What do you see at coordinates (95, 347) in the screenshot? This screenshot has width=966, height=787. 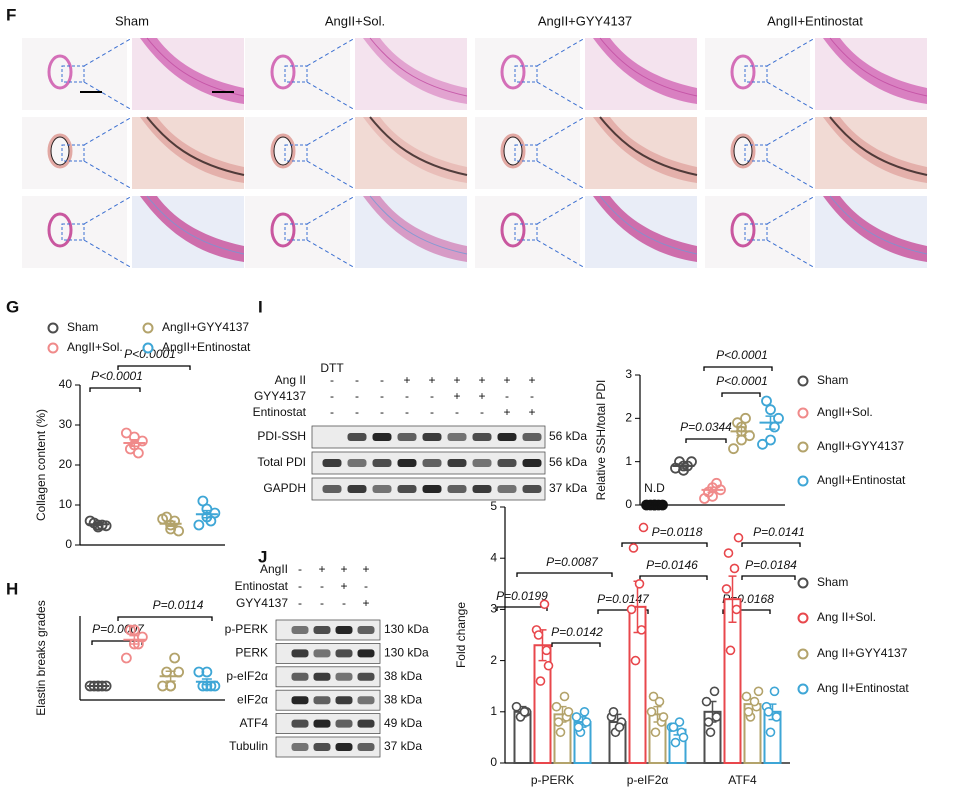 I see `legend-label: AngII+Sol.` at bounding box center [95, 347].